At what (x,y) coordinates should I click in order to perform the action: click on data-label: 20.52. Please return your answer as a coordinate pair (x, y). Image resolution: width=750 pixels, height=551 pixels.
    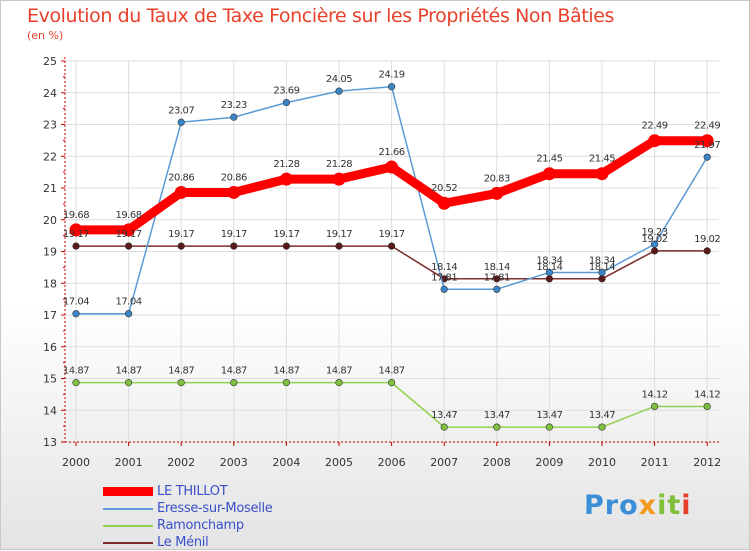
    Looking at the image, I should click on (444, 188).